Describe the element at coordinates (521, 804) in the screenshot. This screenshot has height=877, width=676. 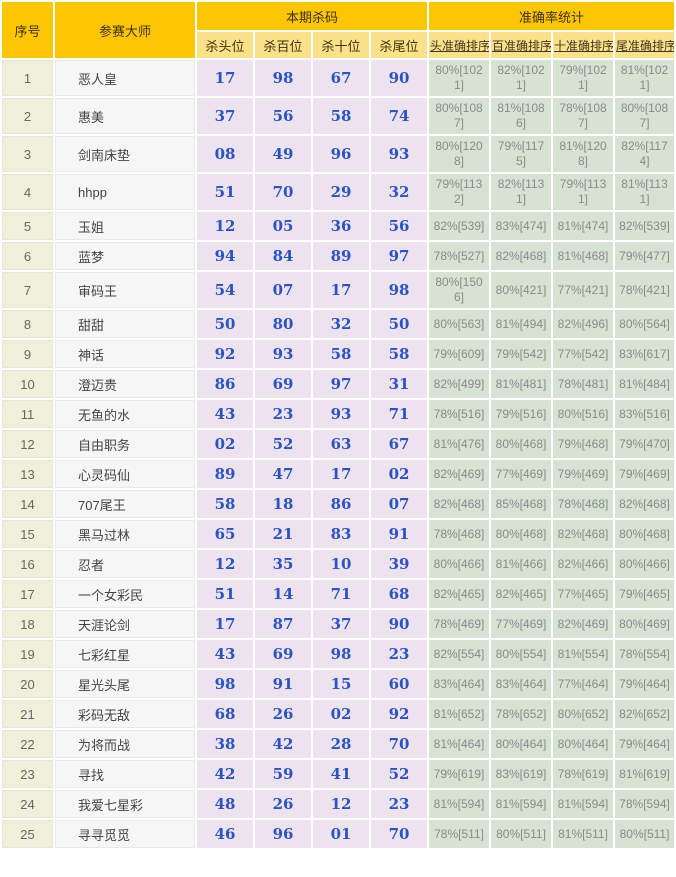
I see `accuracy-hundred: 81%[594]` at that location.